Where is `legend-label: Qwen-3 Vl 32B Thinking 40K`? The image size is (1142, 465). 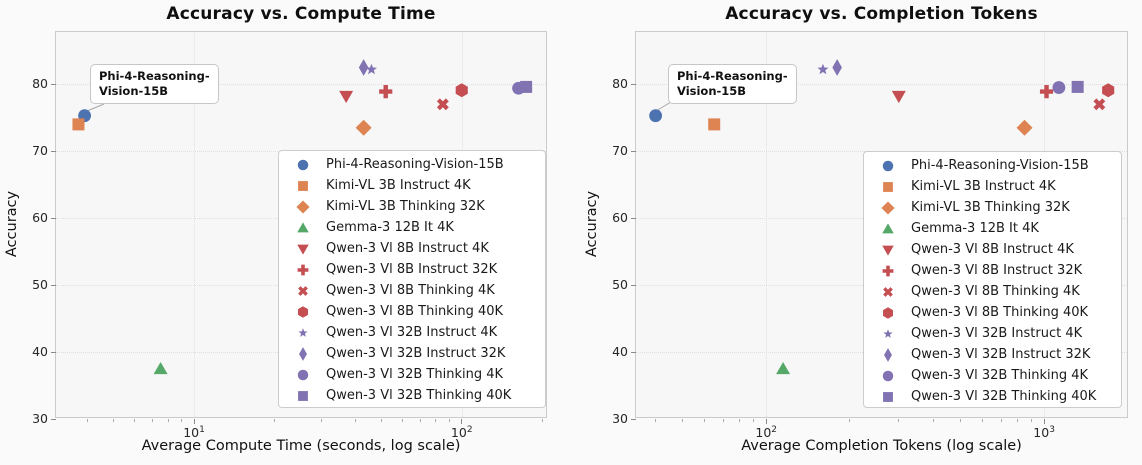 legend-label: Qwen-3 Vl 32B Thinking 40K is located at coordinates (419, 395).